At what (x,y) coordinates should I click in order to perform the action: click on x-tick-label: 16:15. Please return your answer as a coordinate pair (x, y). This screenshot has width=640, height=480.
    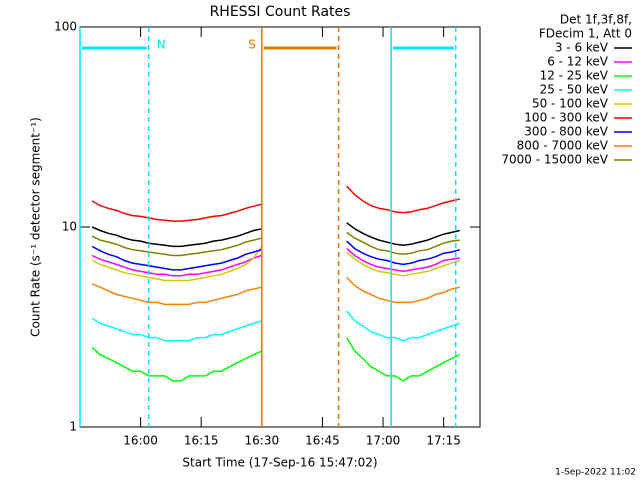
    Looking at the image, I should click on (201, 441).